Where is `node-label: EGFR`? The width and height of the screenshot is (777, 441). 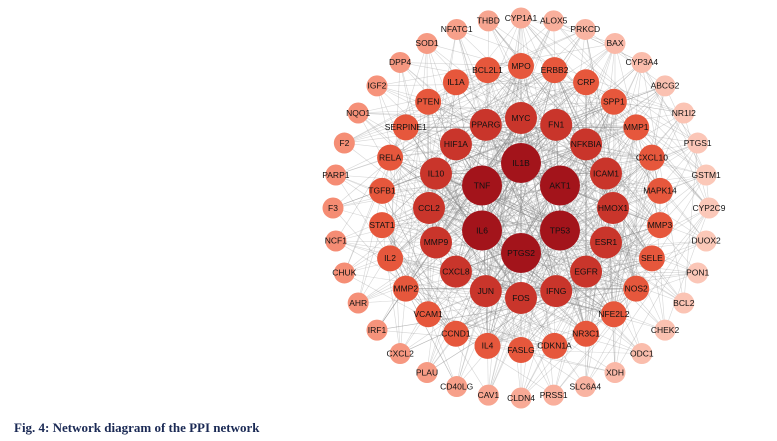 node-label: EGFR is located at coordinates (586, 271).